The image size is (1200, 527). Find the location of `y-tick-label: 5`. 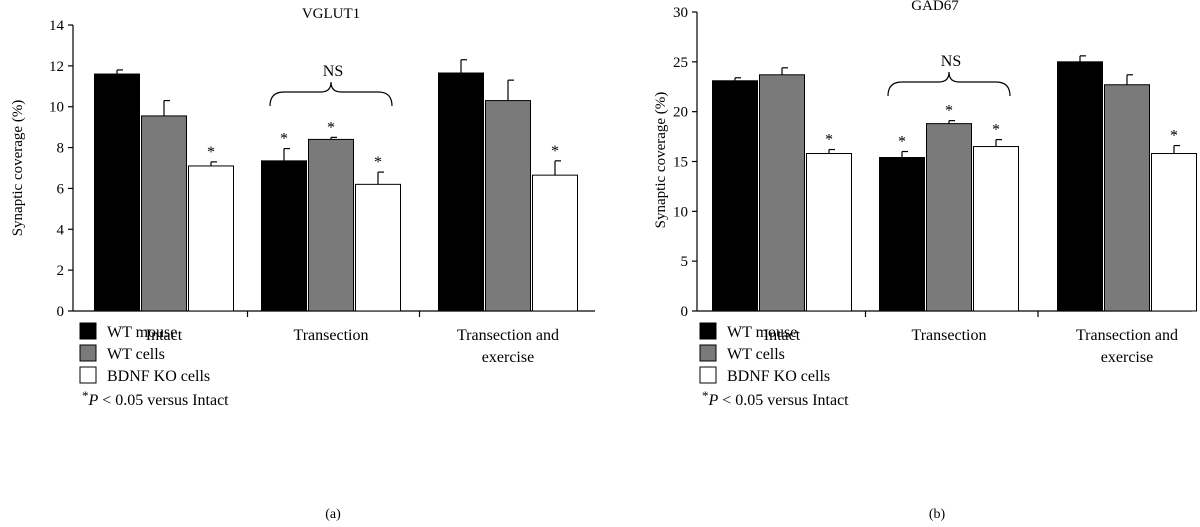

y-tick-label: 5 is located at coordinates (685, 262).